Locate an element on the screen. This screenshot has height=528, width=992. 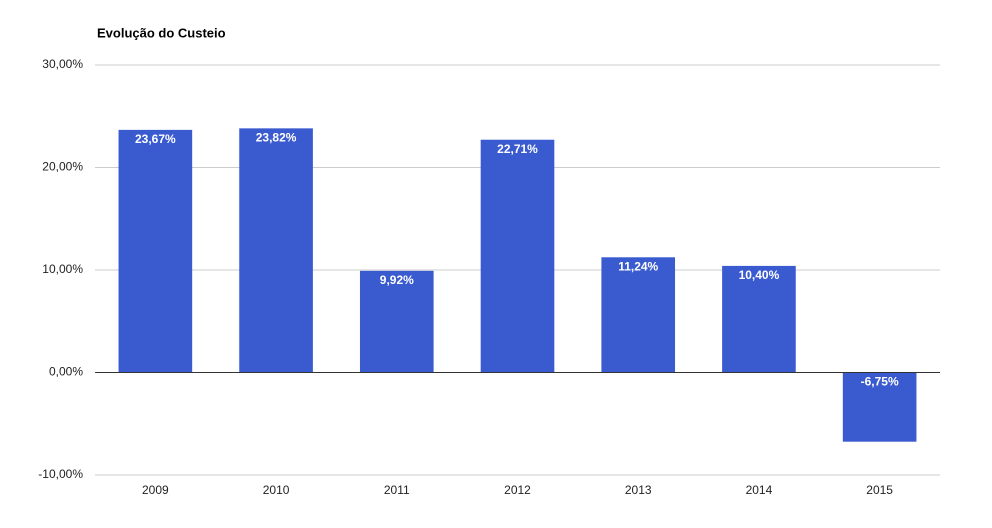
x-tick-label: 2009 is located at coordinates (155, 490).